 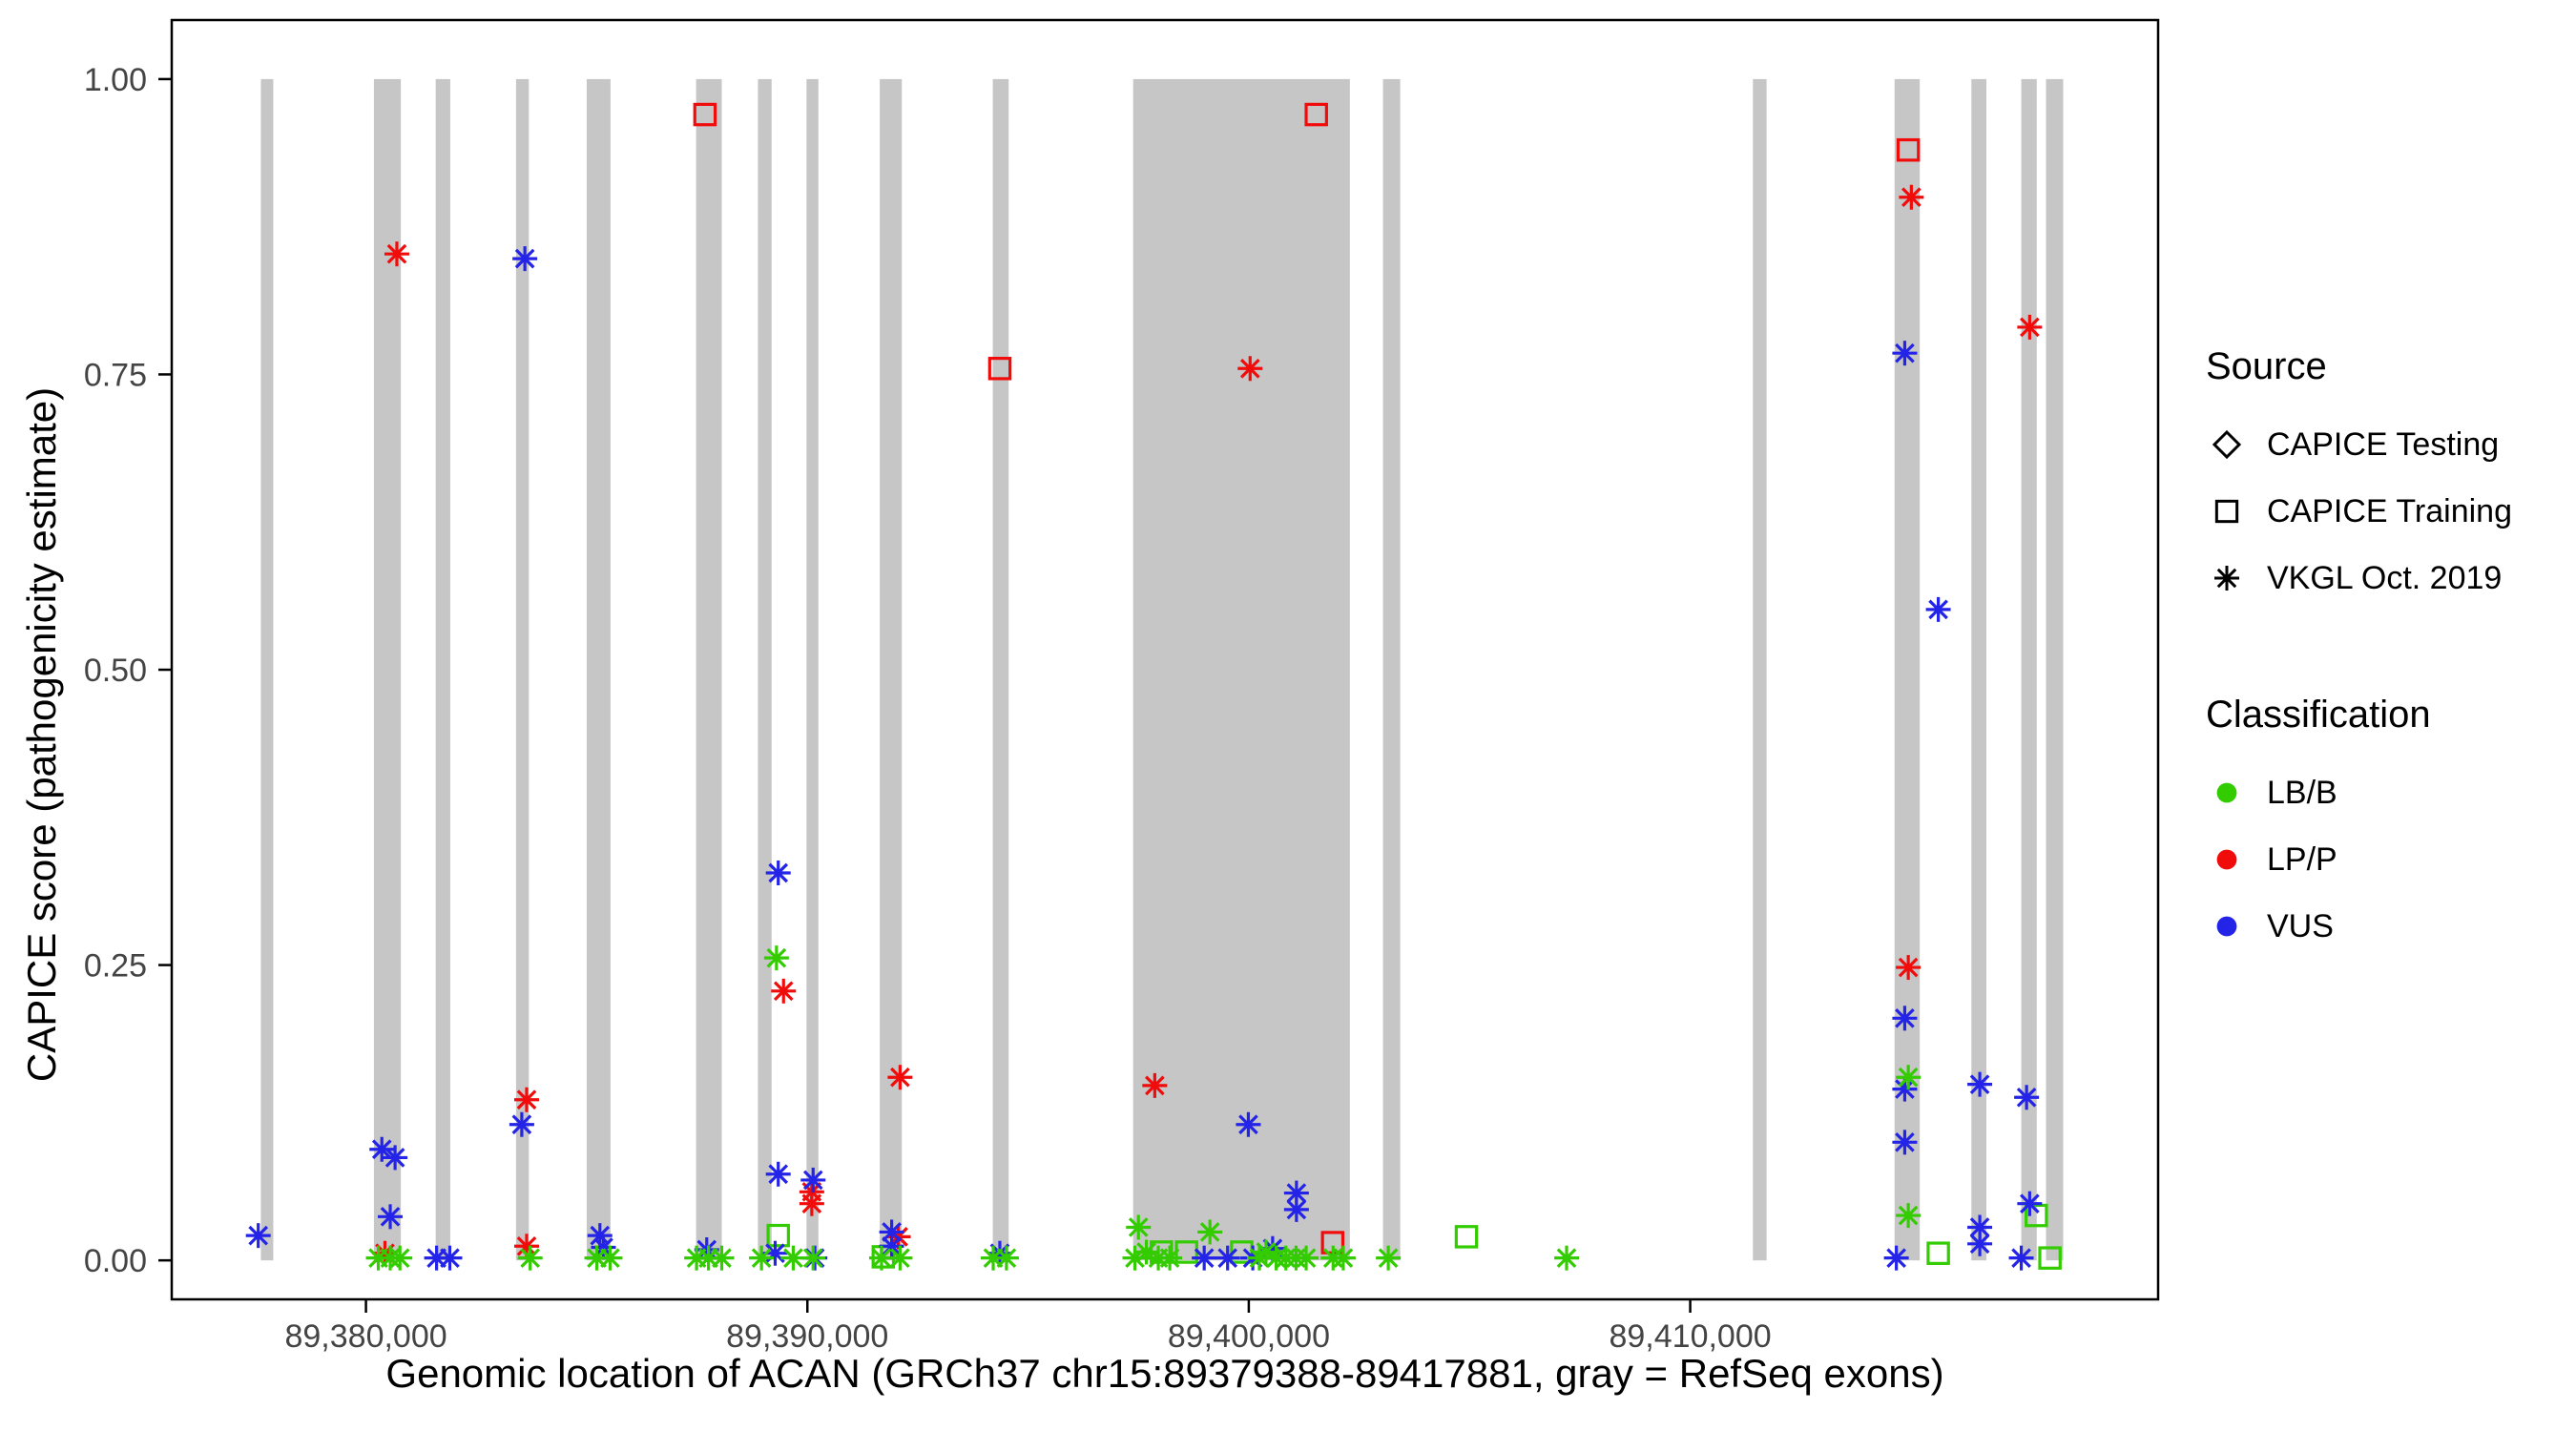 I want to click on legend-item: LP/P, so click(x=2389, y=859).